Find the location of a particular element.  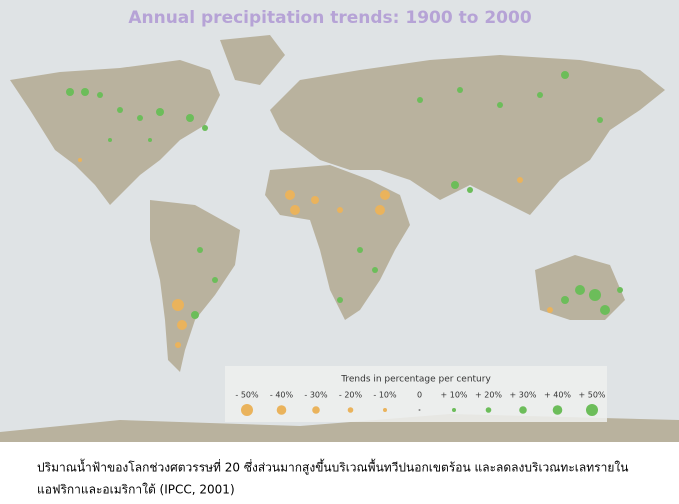

legend-label: - 30% is located at coordinates (316, 395).